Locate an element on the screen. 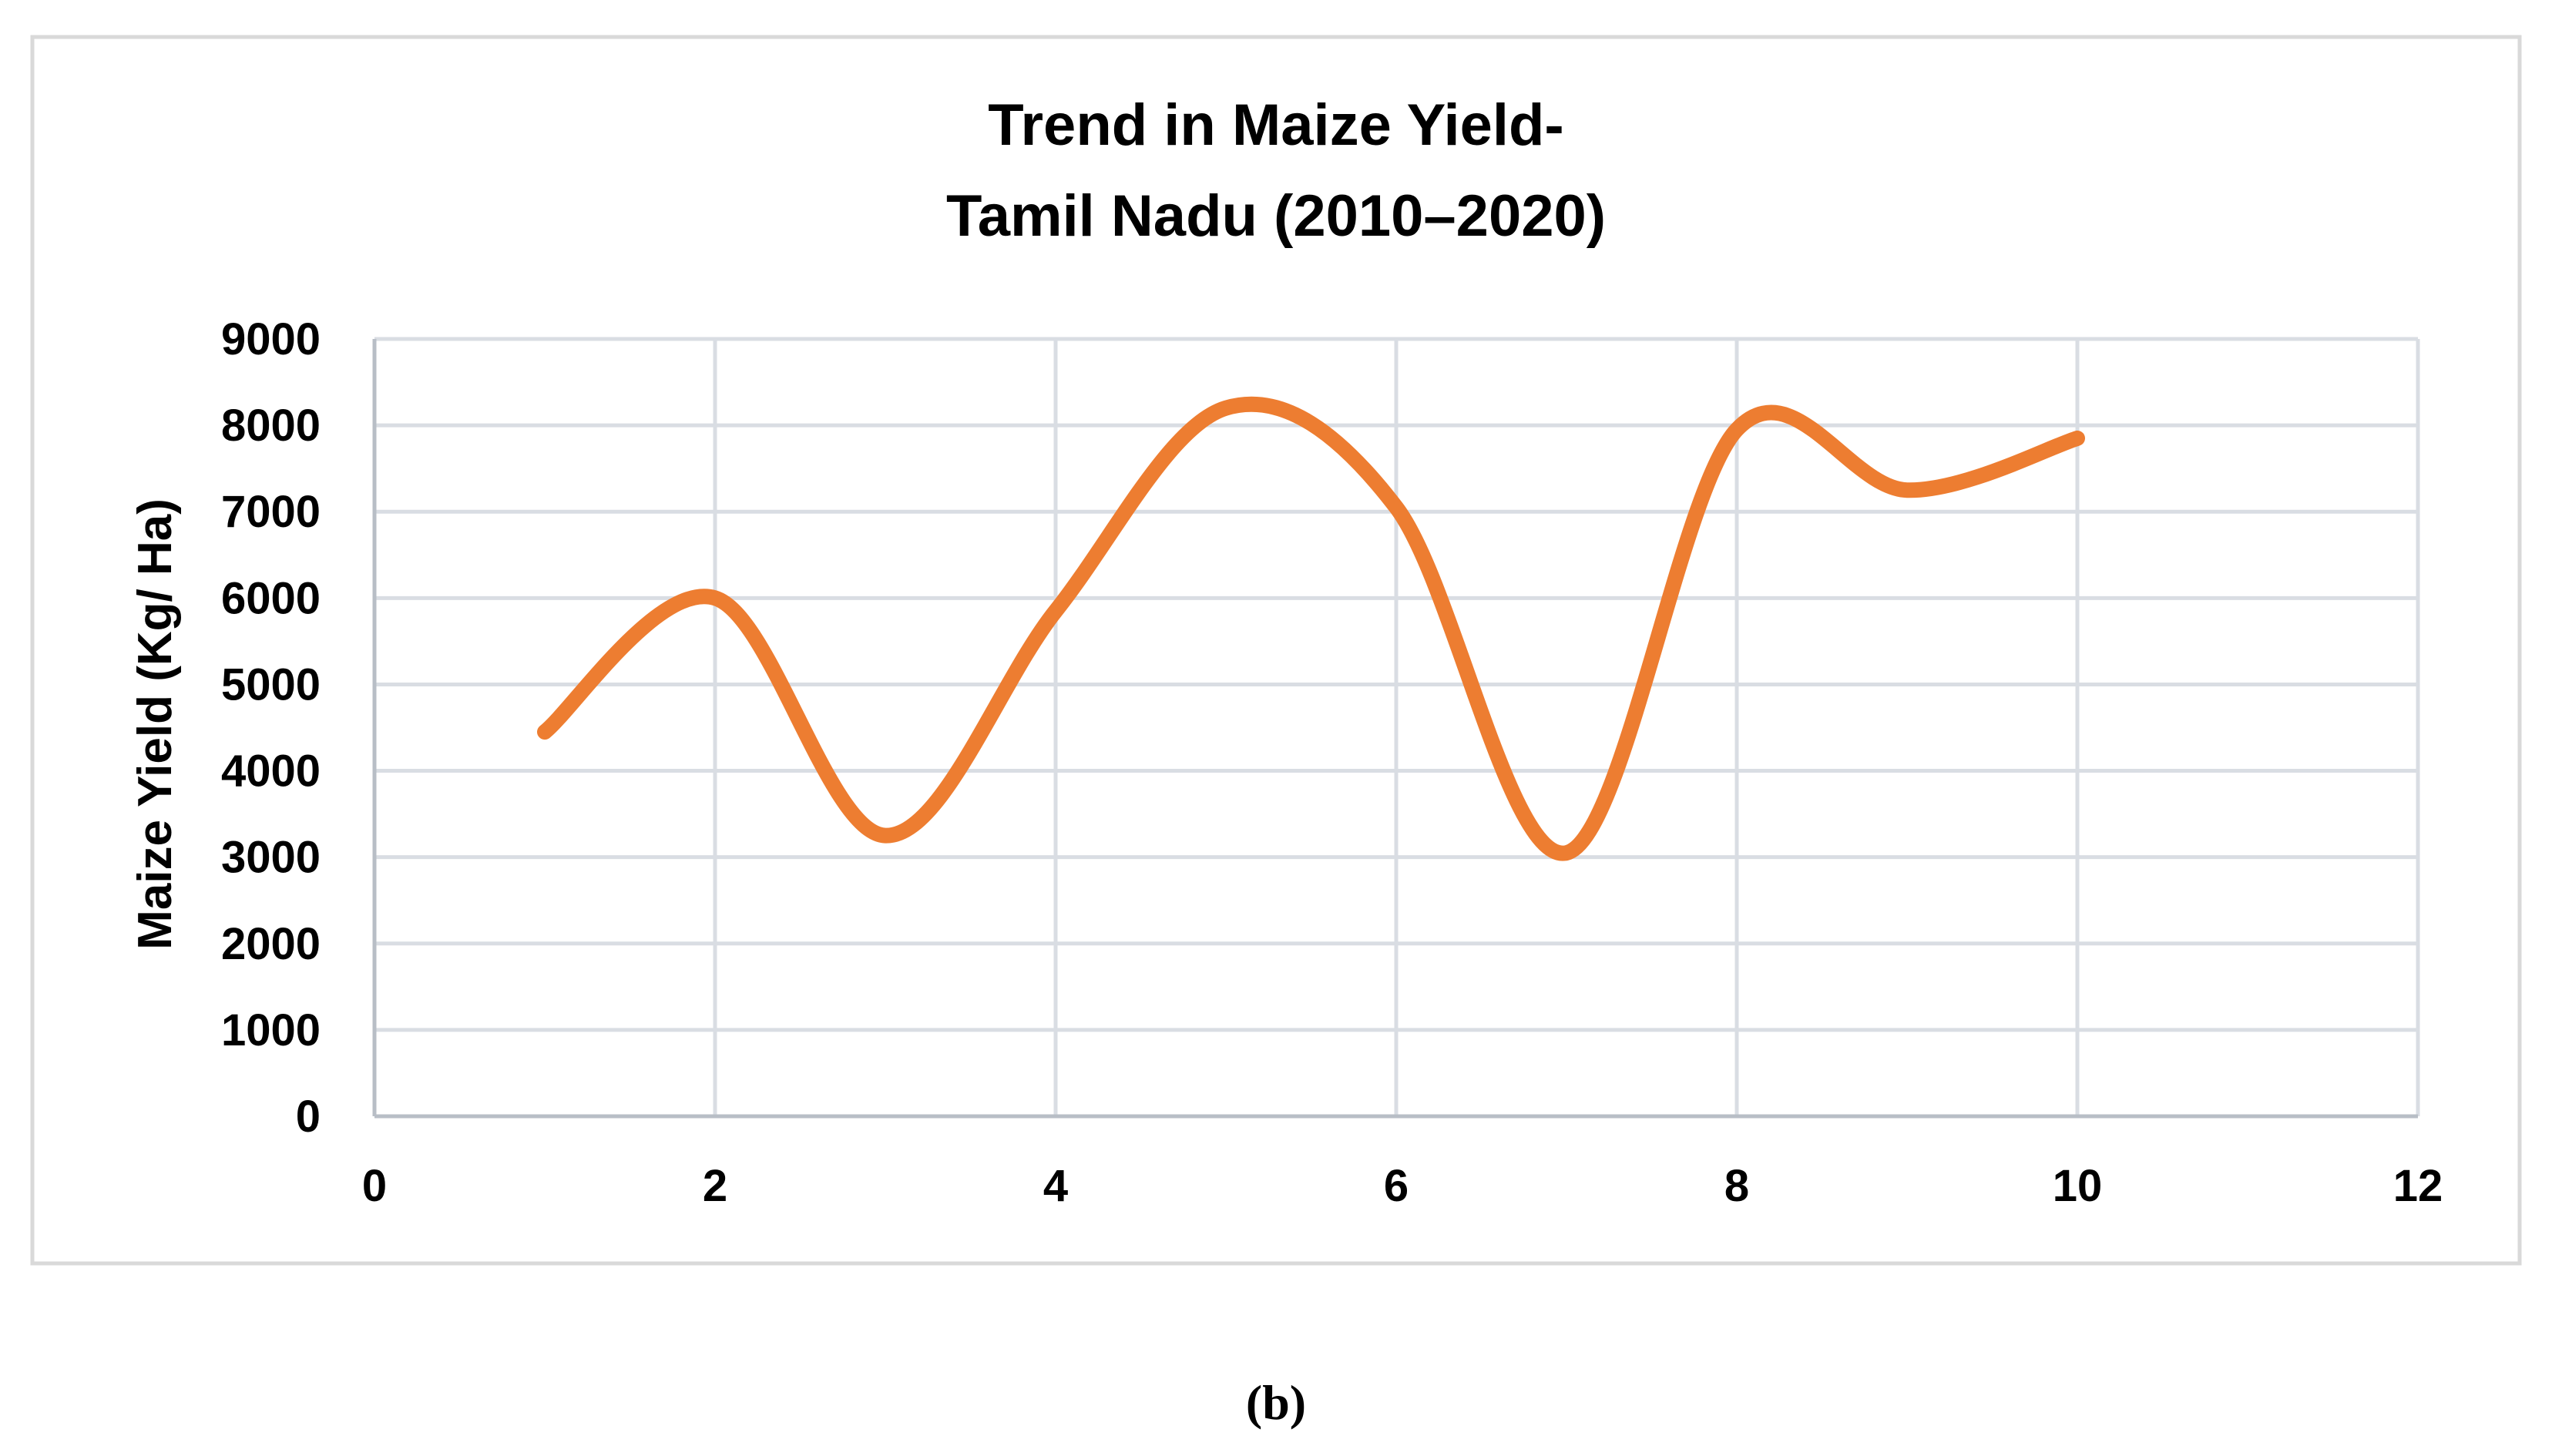 The height and width of the screenshot is (1456, 2552). x-tick-label: 4 is located at coordinates (1055, 1186).